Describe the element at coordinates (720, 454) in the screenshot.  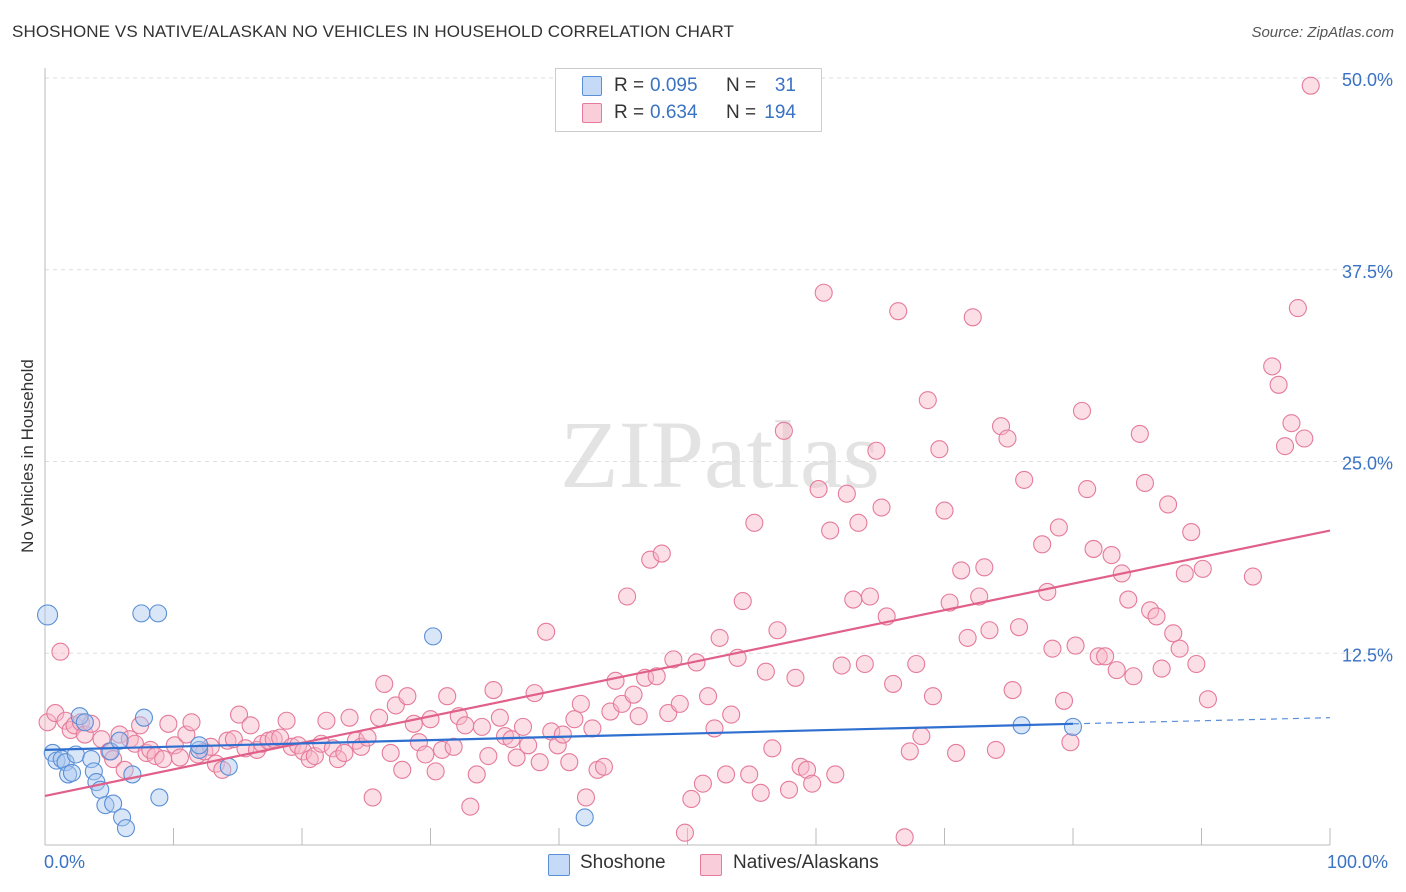
I see `watermark: ZIPatlas` at that location.